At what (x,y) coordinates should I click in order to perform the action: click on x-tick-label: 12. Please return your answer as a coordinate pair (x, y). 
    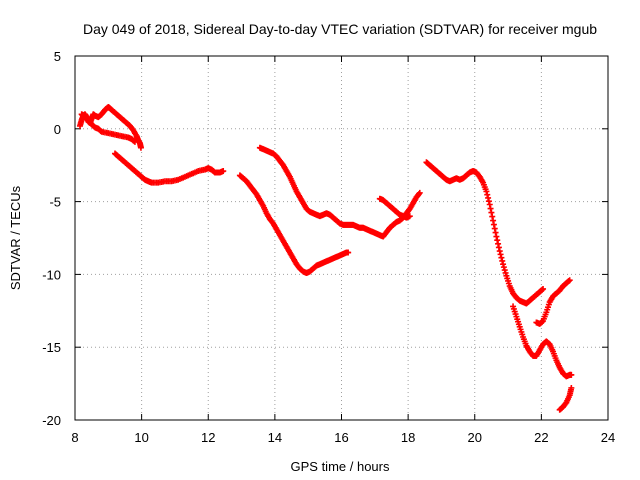
    Looking at the image, I should click on (208, 437).